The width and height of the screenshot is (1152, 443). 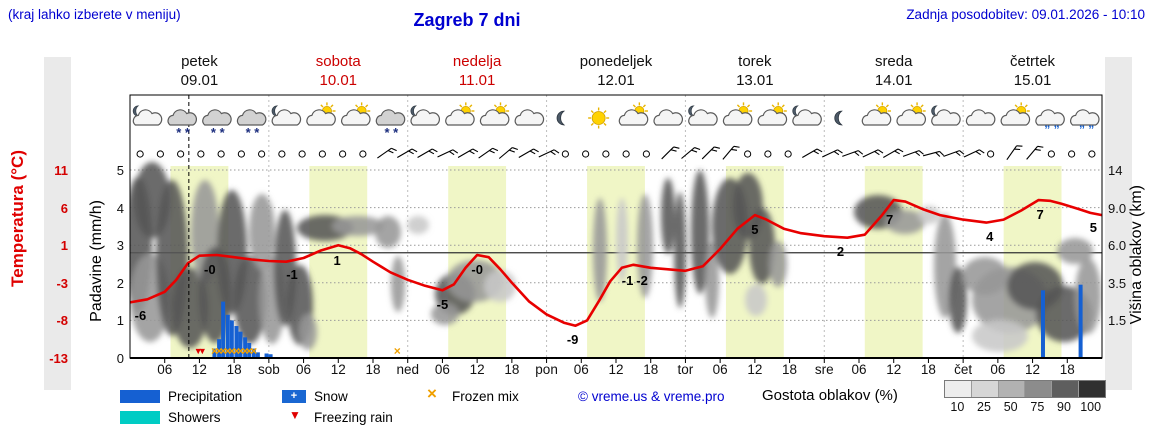 What do you see at coordinates (1117, 321) in the screenshot?
I see `cloud-height-tick: 1.5` at bounding box center [1117, 321].